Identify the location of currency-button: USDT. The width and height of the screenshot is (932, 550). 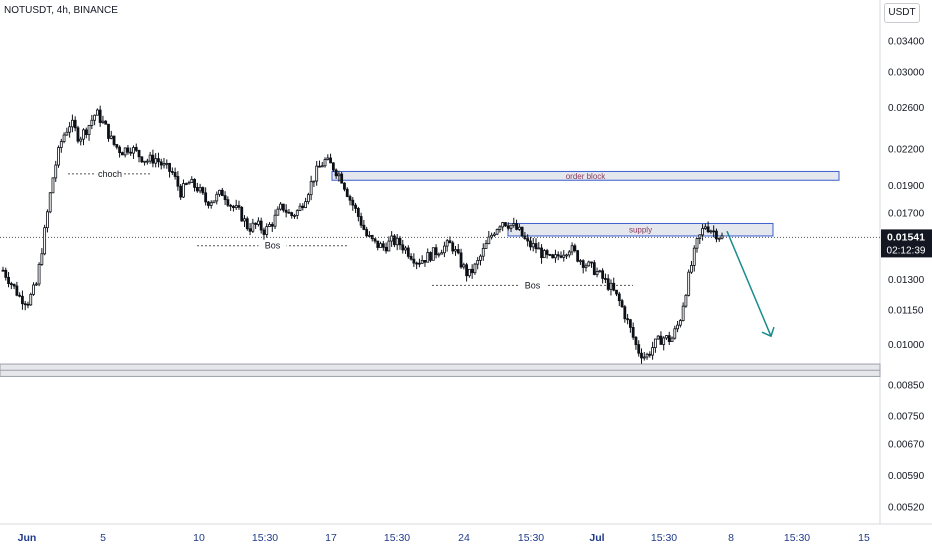
(902, 13).